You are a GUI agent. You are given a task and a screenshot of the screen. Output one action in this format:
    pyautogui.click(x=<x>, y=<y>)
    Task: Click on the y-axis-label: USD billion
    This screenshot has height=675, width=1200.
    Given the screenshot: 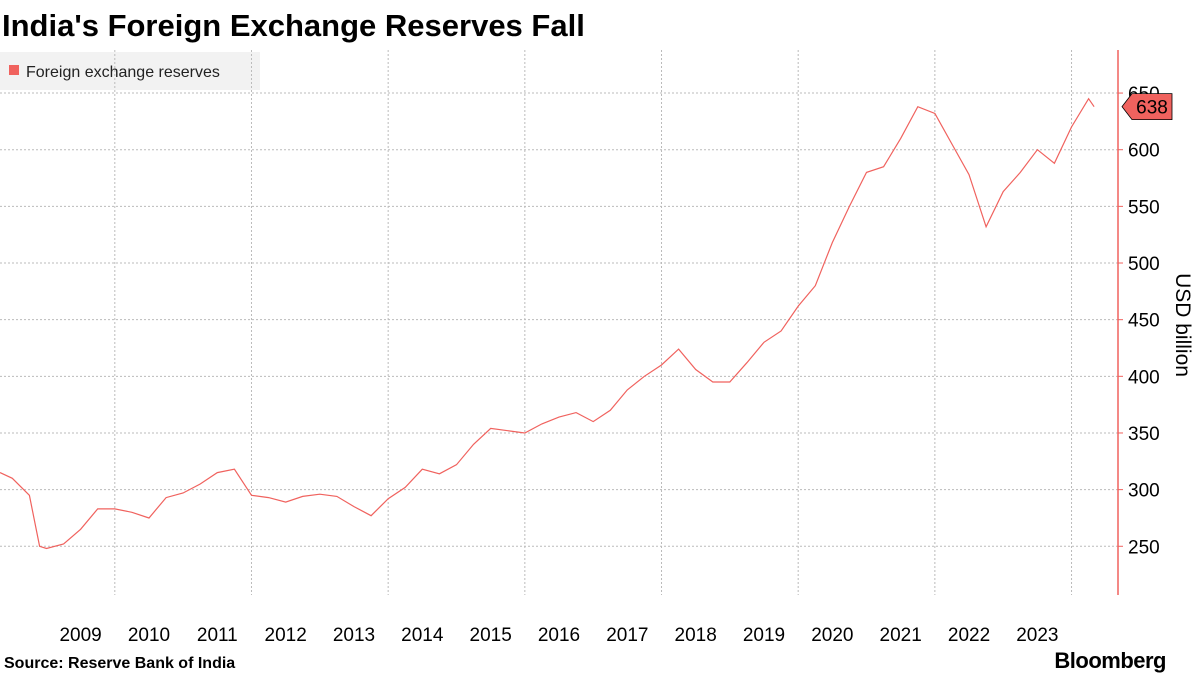 What is the action you would take?
    pyautogui.click(x=1182, y=325)
    